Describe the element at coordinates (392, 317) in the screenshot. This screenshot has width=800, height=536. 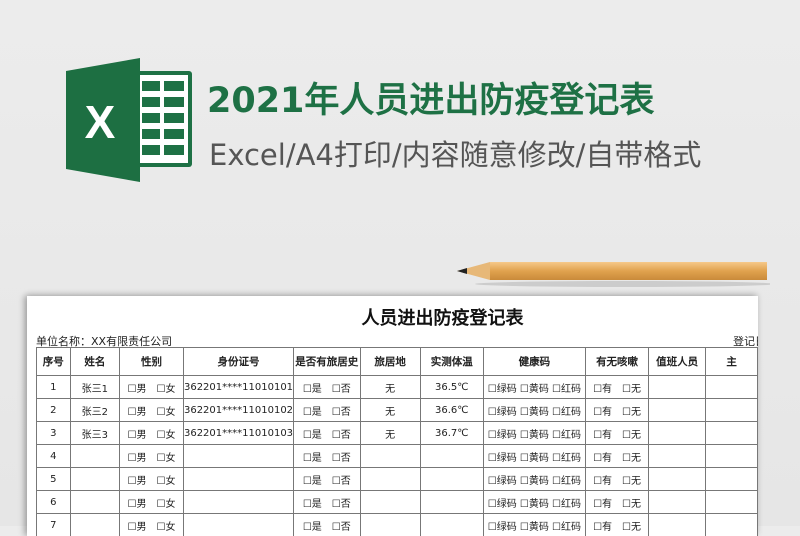
I see `sheet-title: 人员进出防疫登记表` at that location.